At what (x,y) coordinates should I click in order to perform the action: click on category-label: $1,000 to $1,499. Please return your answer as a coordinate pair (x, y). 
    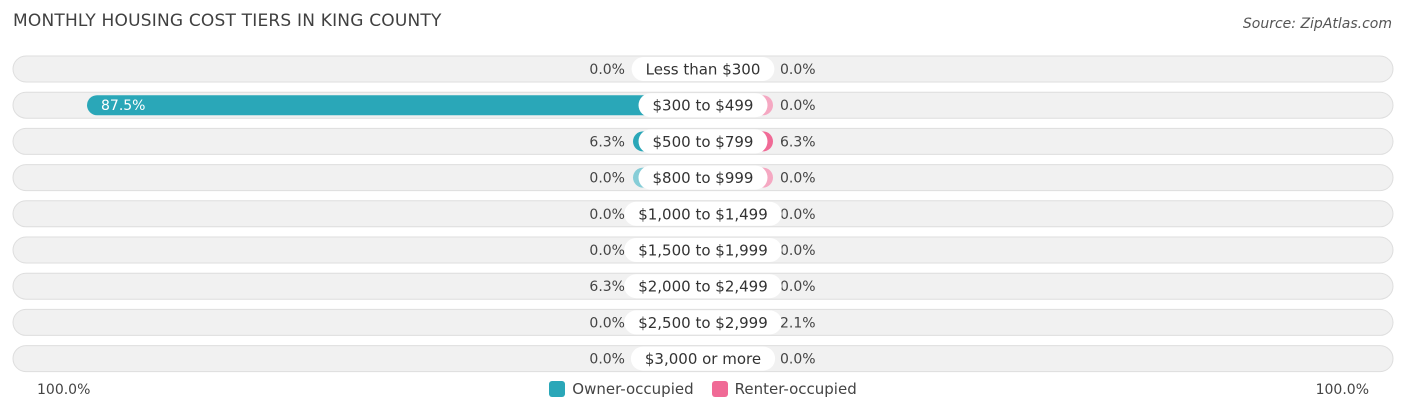
    Looking at the image, I should click on (703, 214).